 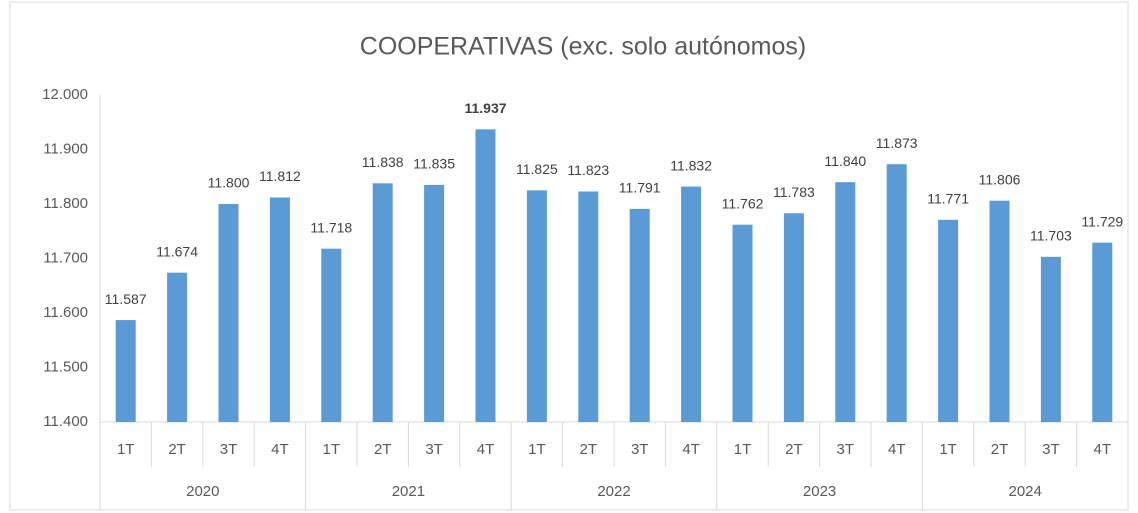 What do you see at coordinates (331, 227) in the screenshot?
I see `data-label: 11.718` at bounding box center [331, 227].